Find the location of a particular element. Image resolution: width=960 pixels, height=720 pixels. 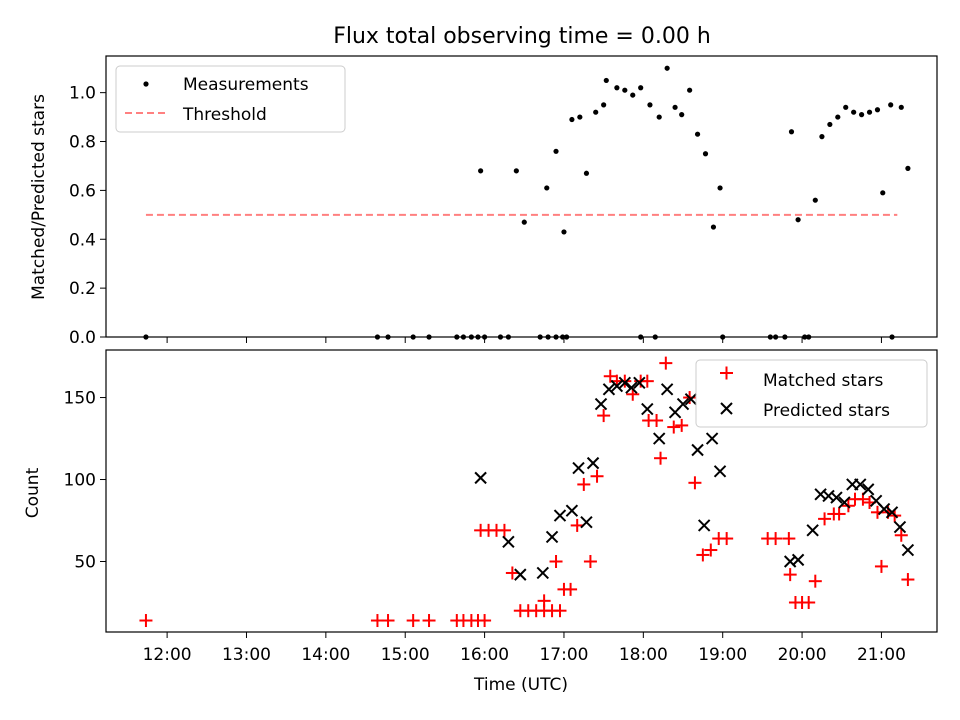

top-y-tick-label: 0.0 is located at coordinates (82, 338).